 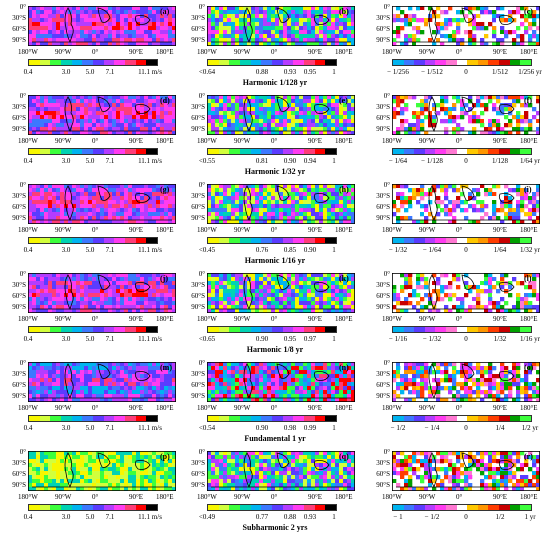 I want to click on panel-label: (g), so click(x=165, y=189).